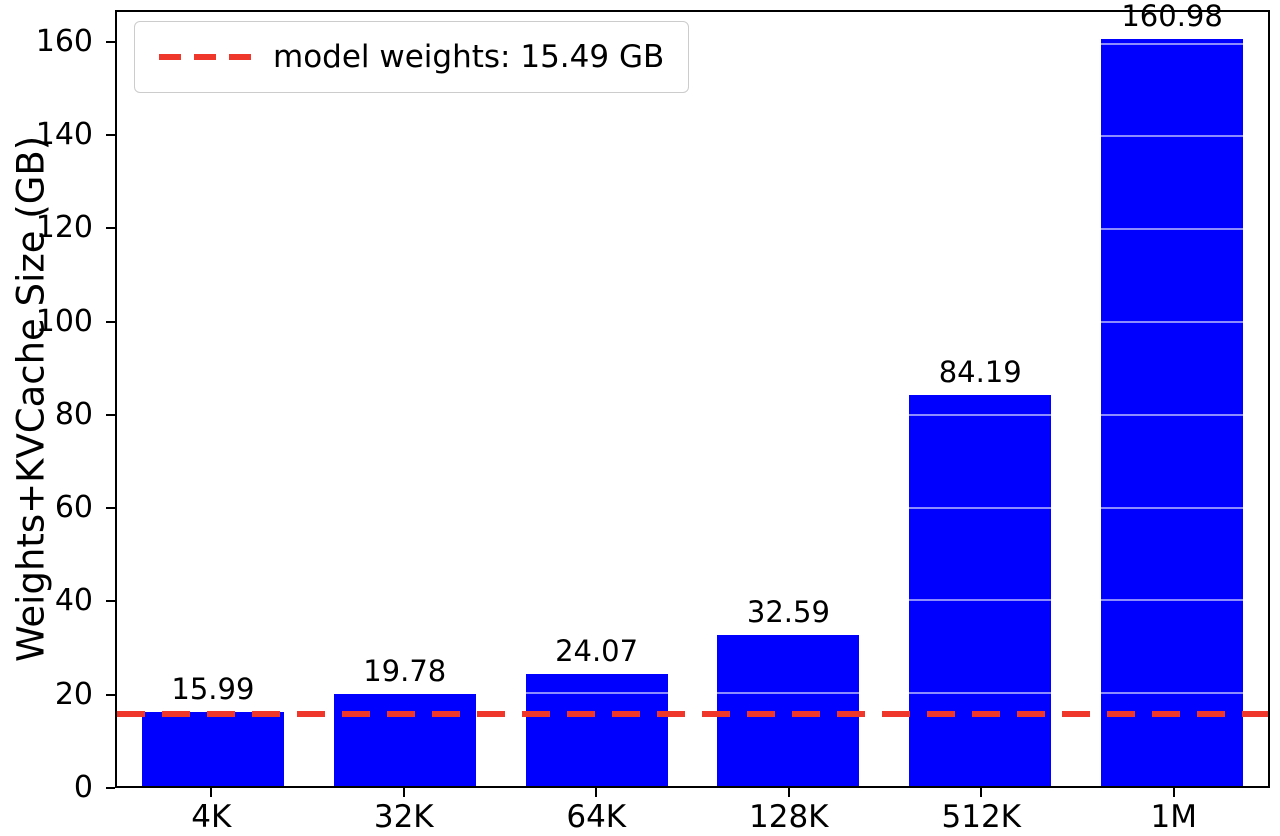 The height and width of the screenshot is (836, 1280). I want to click on y-tick-label: 120, so click(64, 228).